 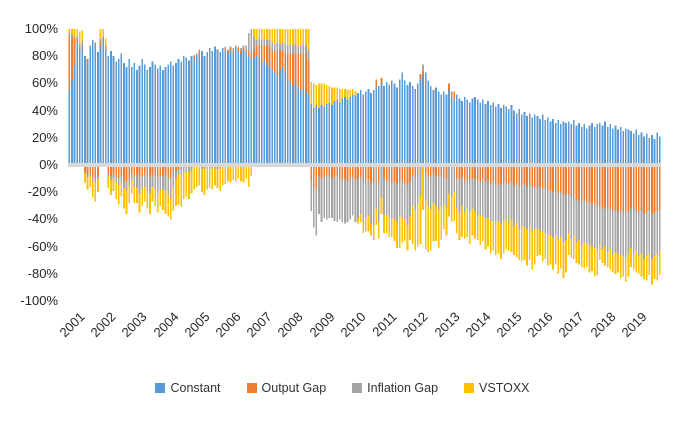 I want to click on x-axis-year-label: 2015, so click(x=509, y=325).